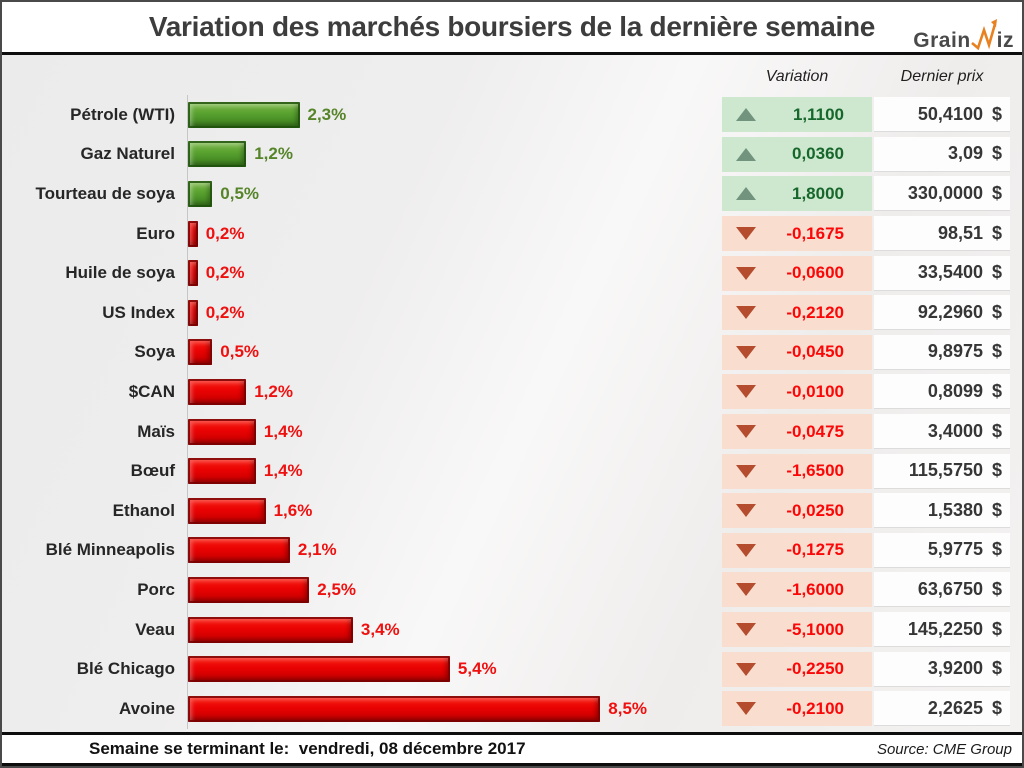  Describe the element at coordinates (152, 471) in the screenshot. I see `row-label: Bœuf` at that location.